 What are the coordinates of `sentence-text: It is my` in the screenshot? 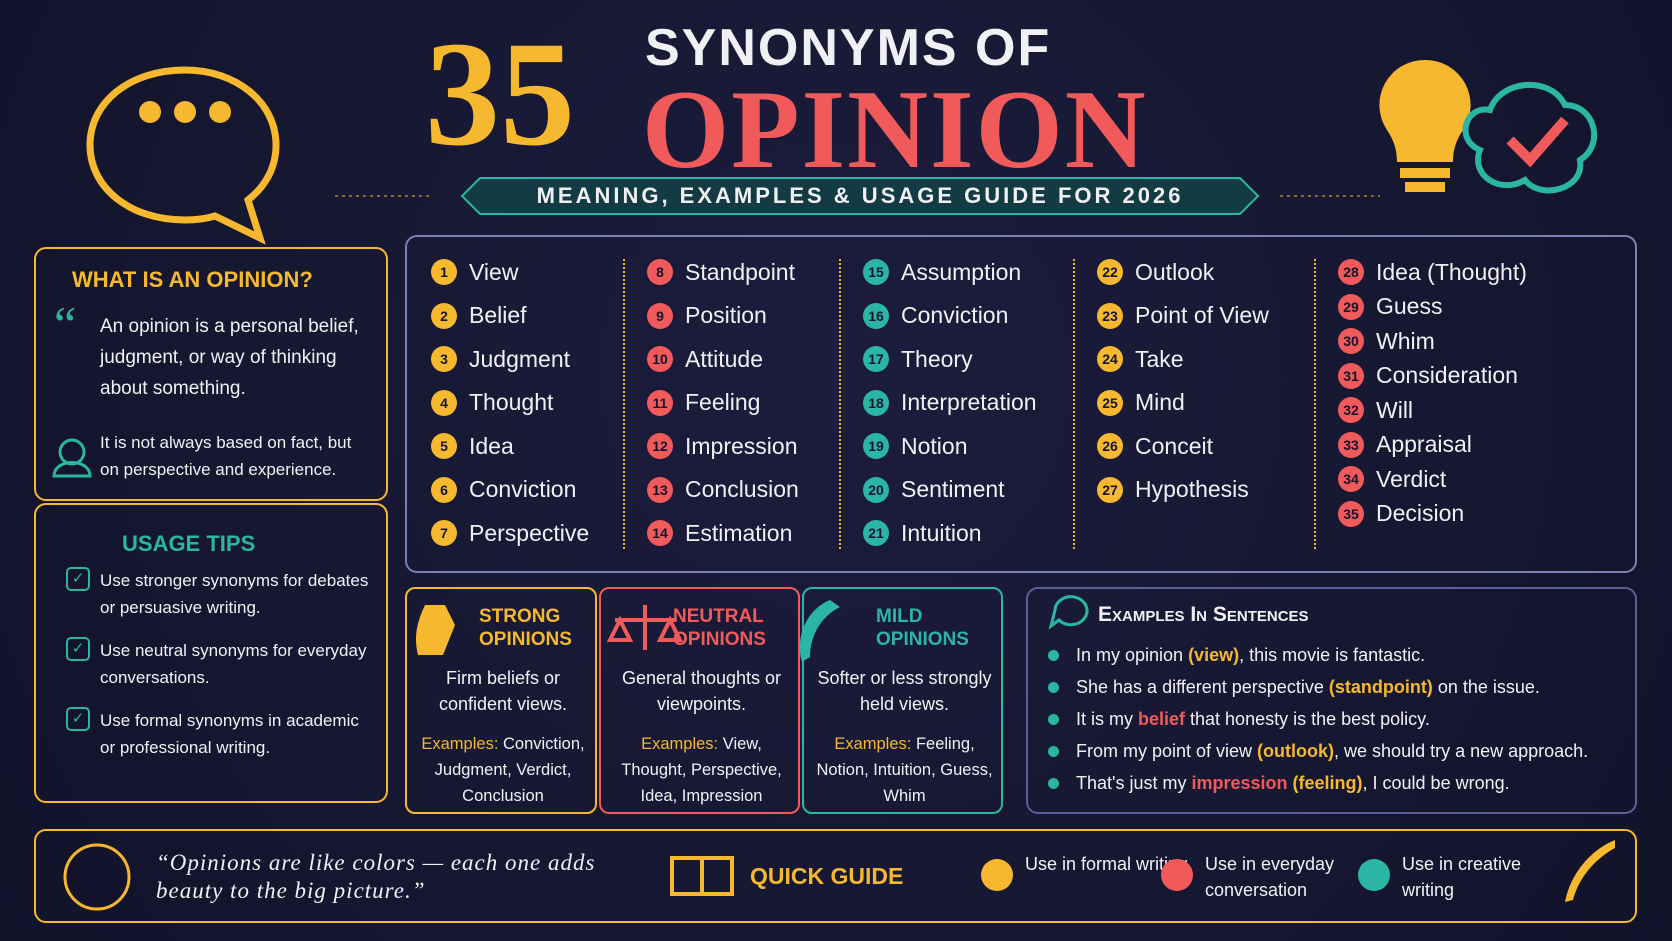 It's located at (1107, 719).